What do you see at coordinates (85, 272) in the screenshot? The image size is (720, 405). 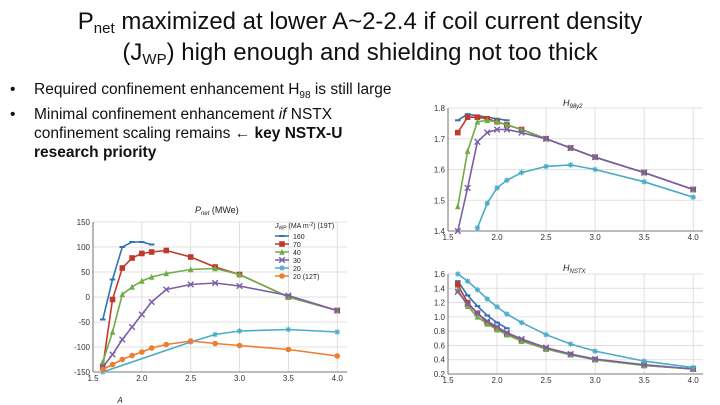 I see `y-tick-label: 50` at bounding box center [85, 272].